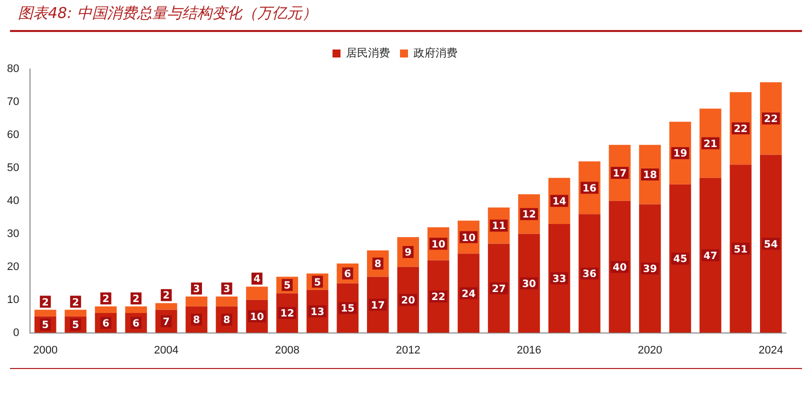 The width and height of the screenshot is (810, 393). I want to click on data-label: 54, so click(771, 244).